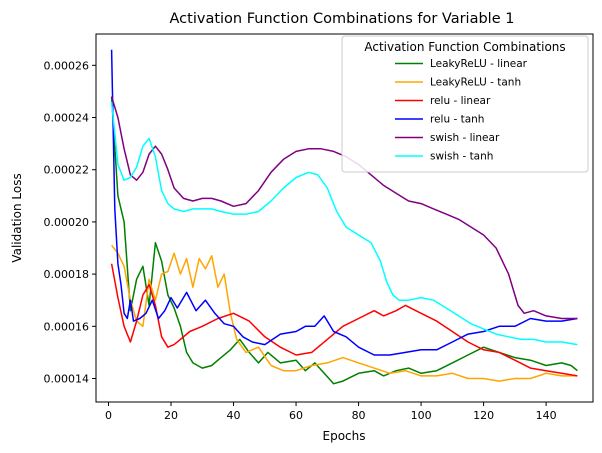 The image size is (602, 453). Describe the element at coordinates (465, 138) in the screenshot. I see `legend-label-swish-linear: swish - linear` at that location.